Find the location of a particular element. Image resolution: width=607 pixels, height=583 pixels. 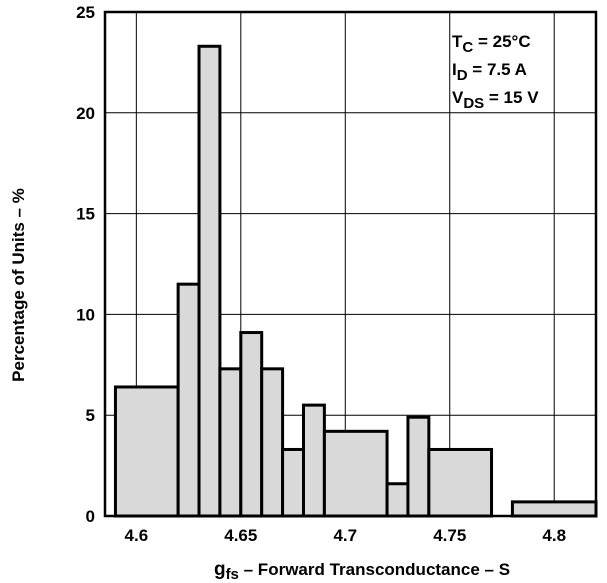

y-tick-label-0: 0 is located at coordinates (90, 516).